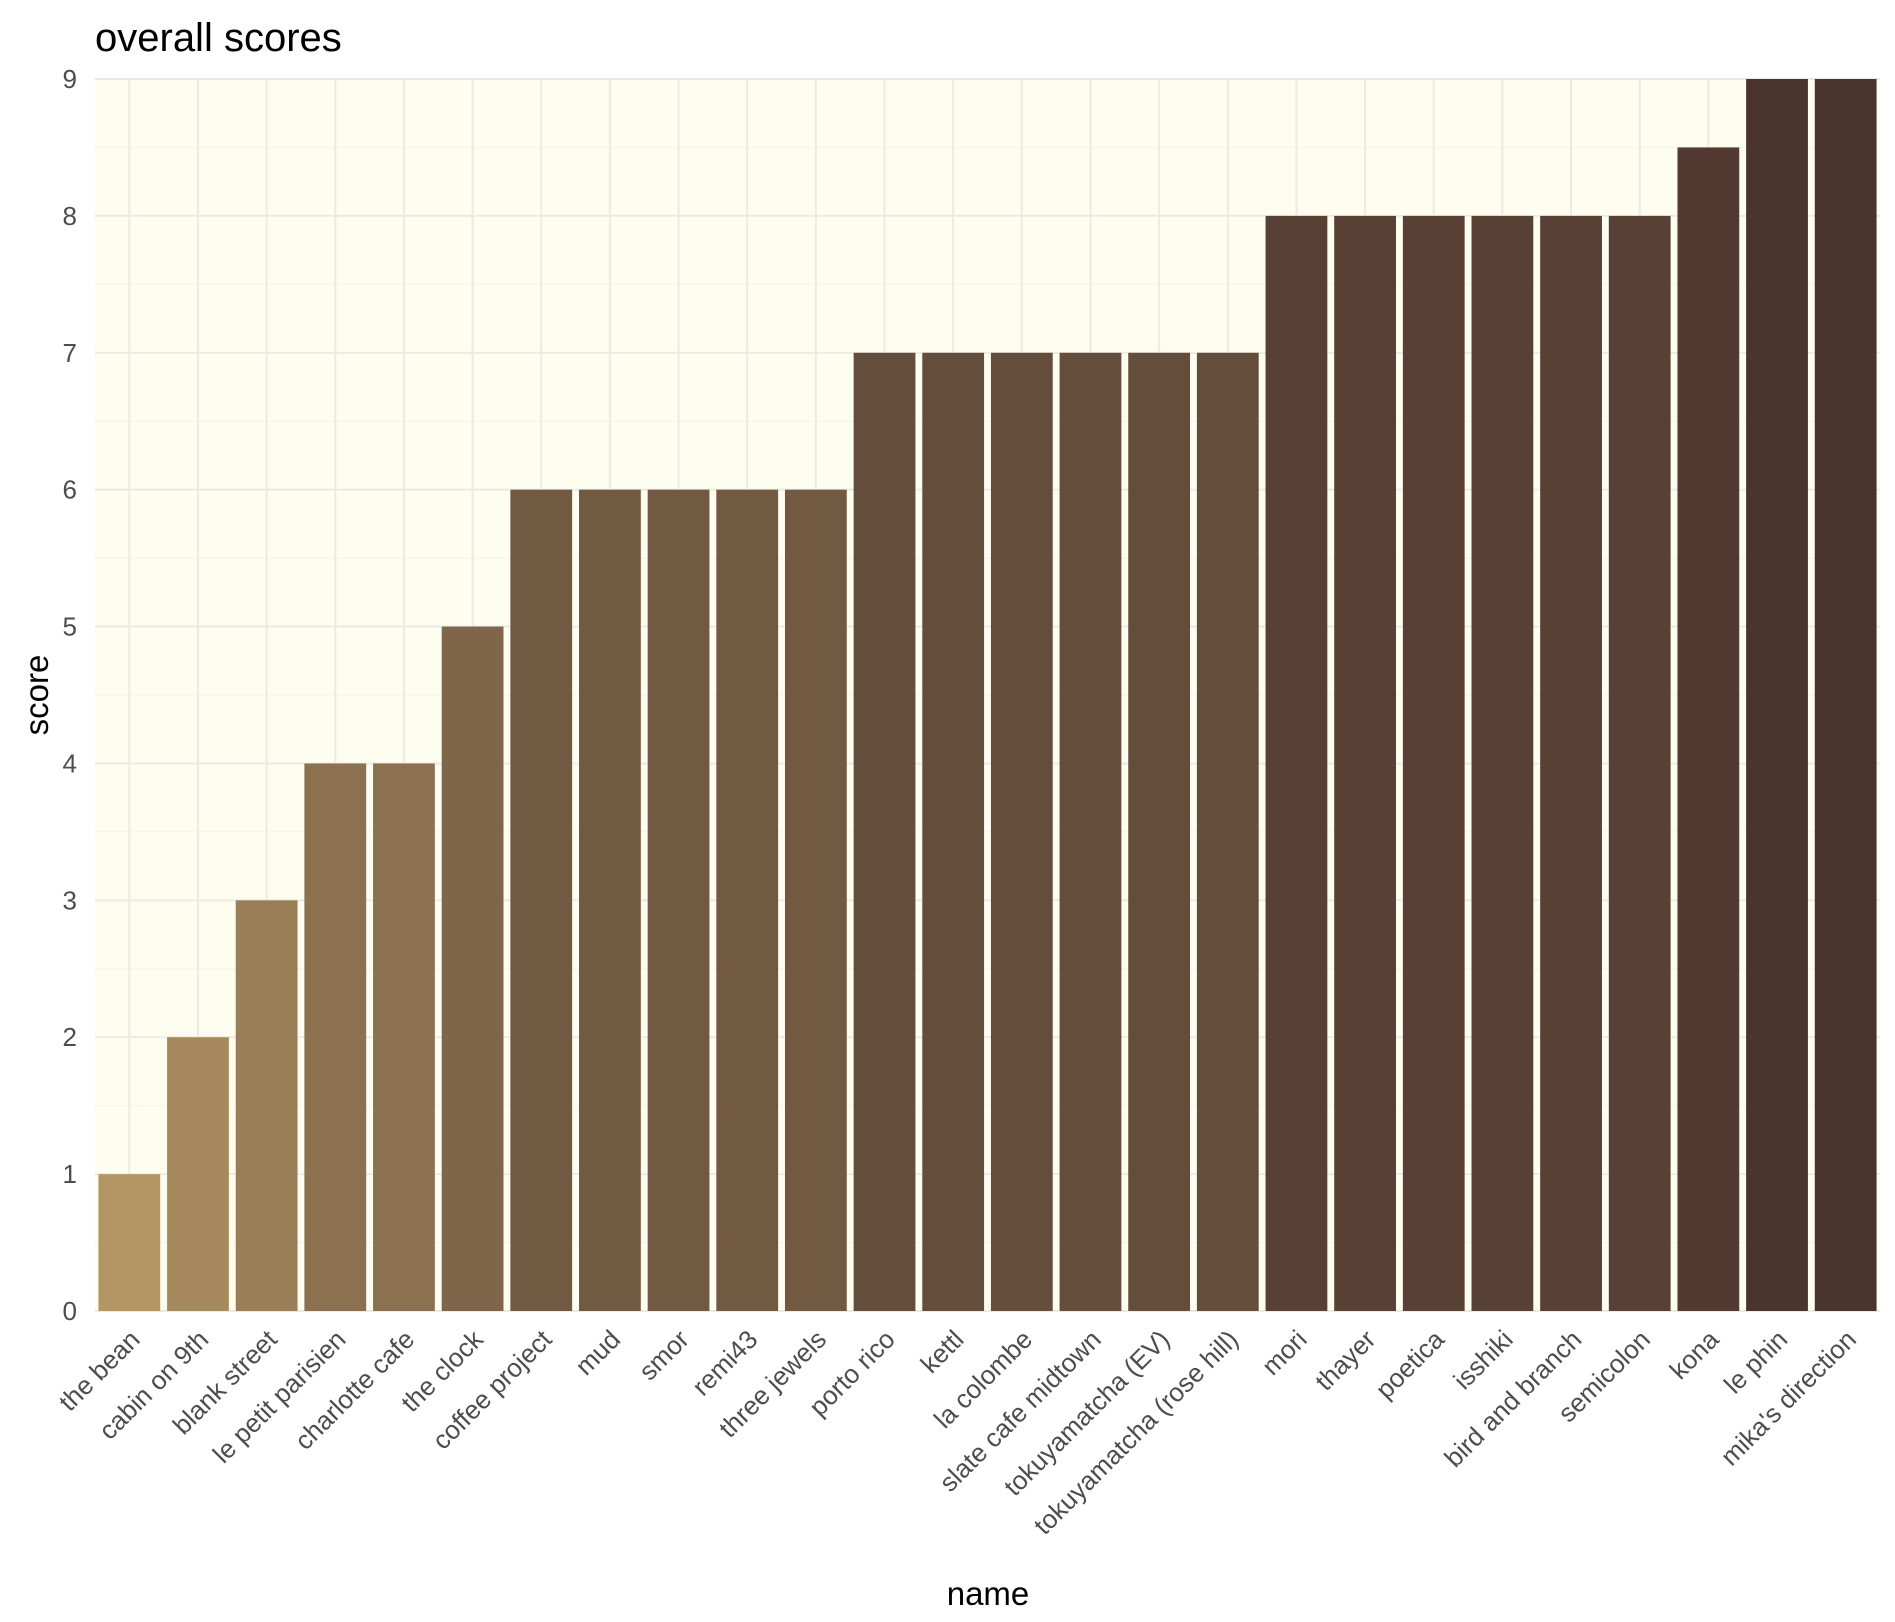 The image size is (1895, 1622). I want to click on bar-tokuyamatcha-ev, so click(1159, 831).